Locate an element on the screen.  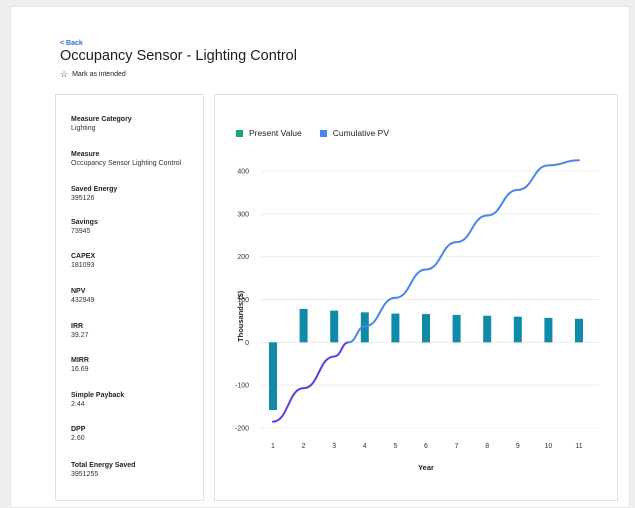
metric-label: Measure is located at coordinates (85, 154).